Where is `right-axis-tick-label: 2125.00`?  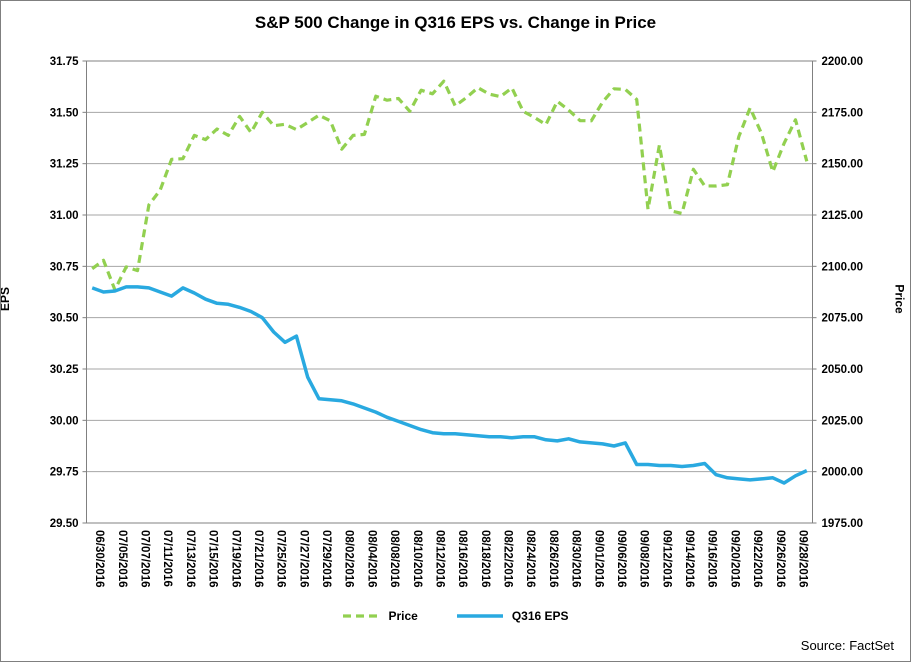 right-axis-tick-label: 2125.00 is located at coordinates (843, 216).